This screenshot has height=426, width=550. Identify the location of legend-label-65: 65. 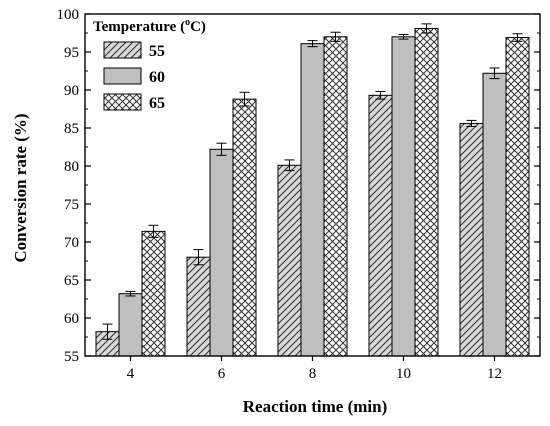
(157, 103).